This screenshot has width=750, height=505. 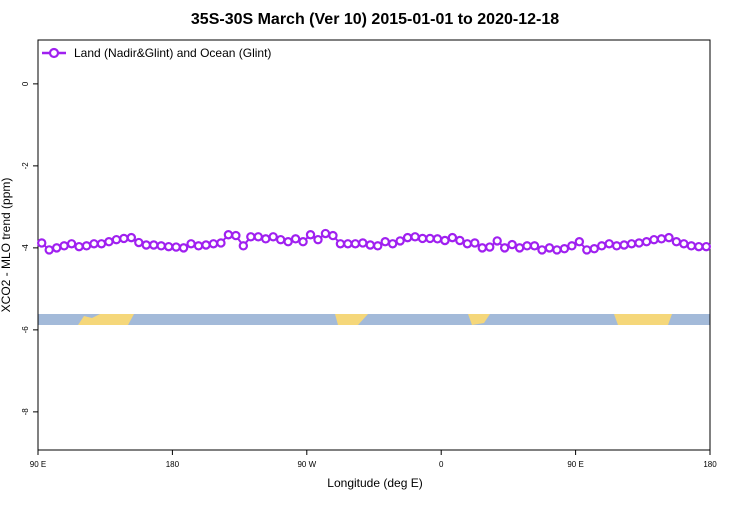 I want to click on y-tick-label: 0, so click(x=25, y=83).